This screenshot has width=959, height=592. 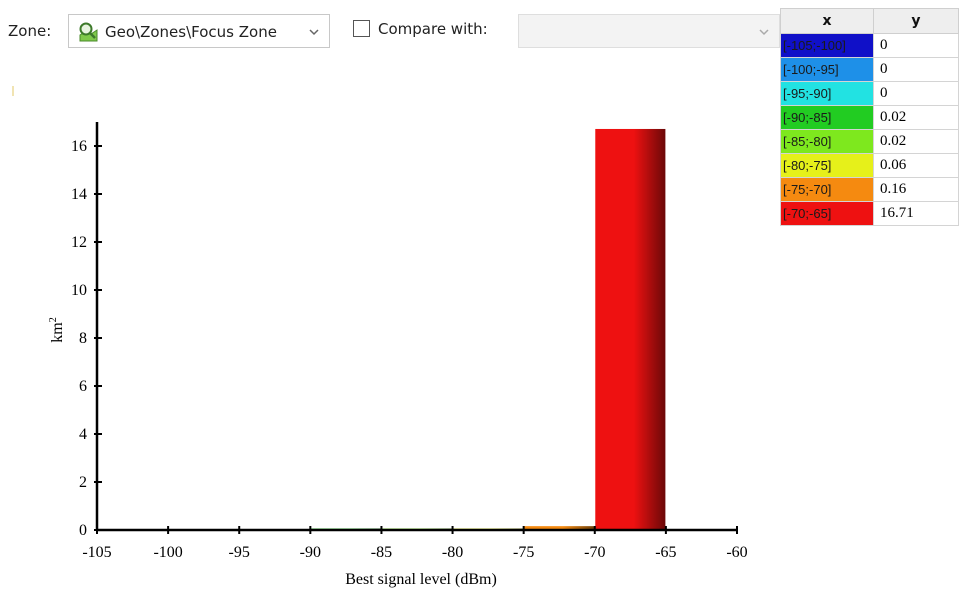 I want to click on x-tick-label: -70, so click(x=594, y=552).